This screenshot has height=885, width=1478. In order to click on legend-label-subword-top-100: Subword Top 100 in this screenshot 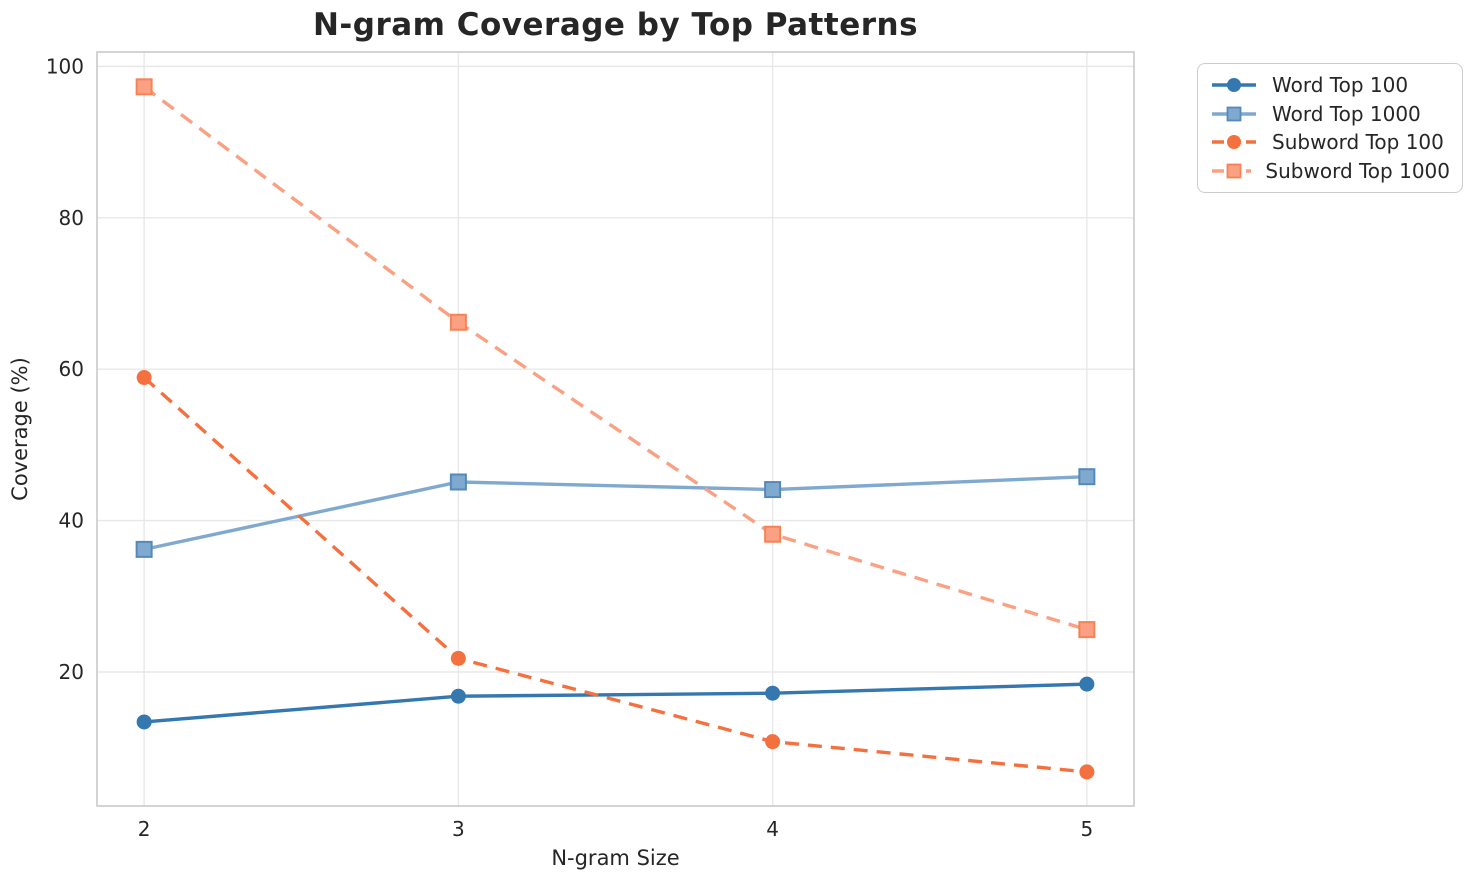, I will do `click(1358, 142)`.